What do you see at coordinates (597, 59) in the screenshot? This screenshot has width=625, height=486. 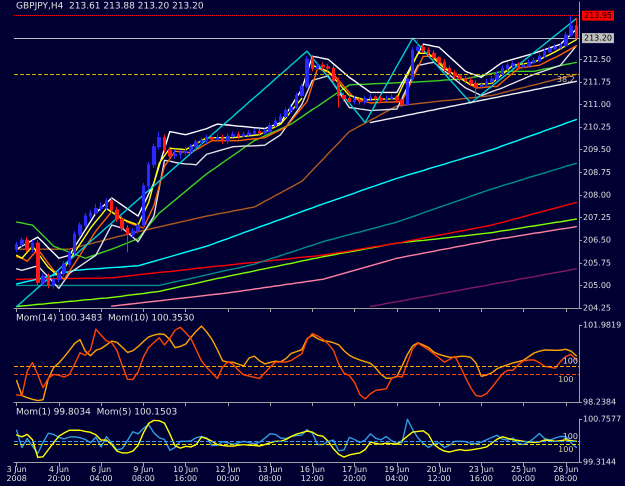 I see `y-tick-label: 212.50` at bounding box center [597, 59].